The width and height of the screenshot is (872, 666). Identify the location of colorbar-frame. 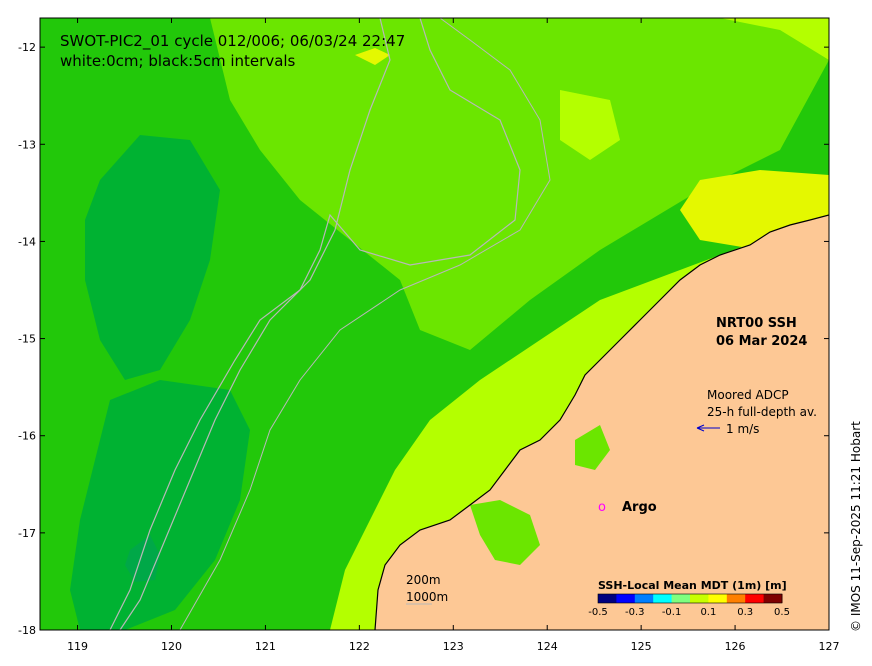
(690, 598).